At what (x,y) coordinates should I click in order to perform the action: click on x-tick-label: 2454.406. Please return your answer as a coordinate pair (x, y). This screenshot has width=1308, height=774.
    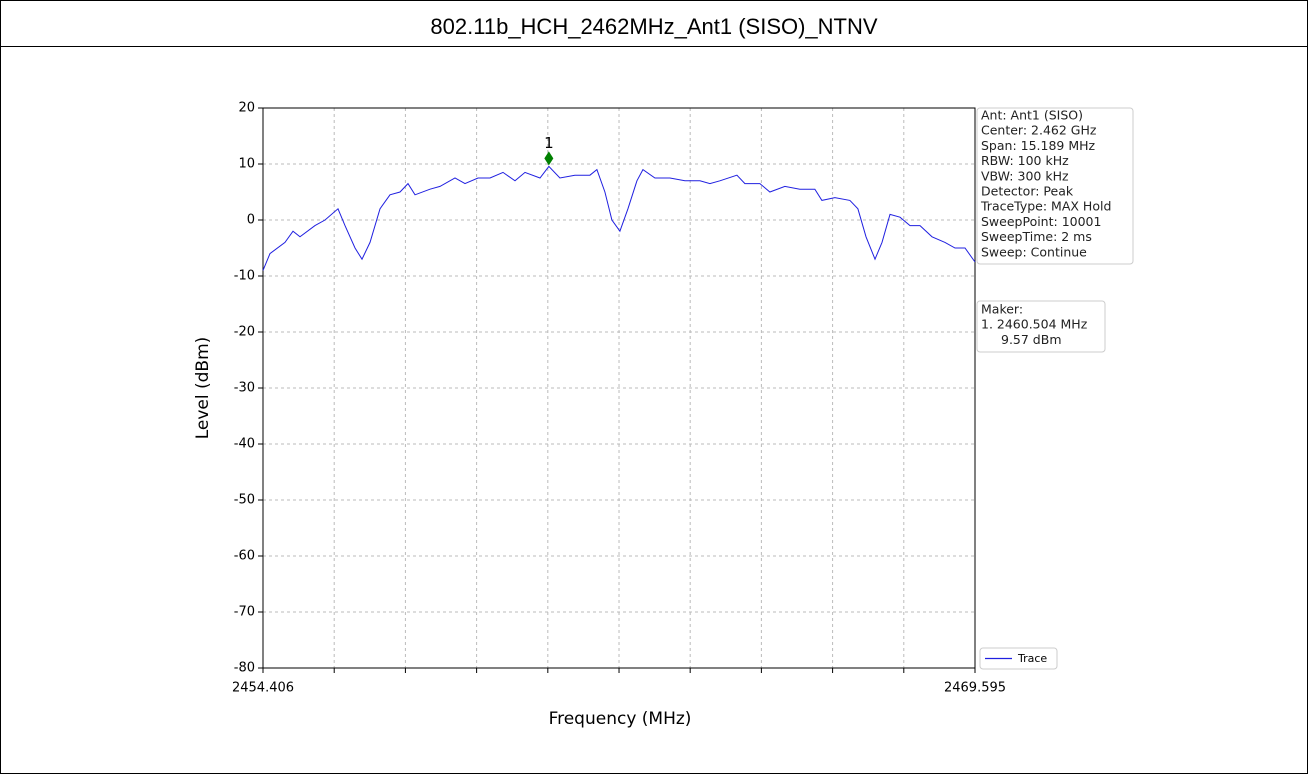
    Looking at the image, I should click on (263, 688).